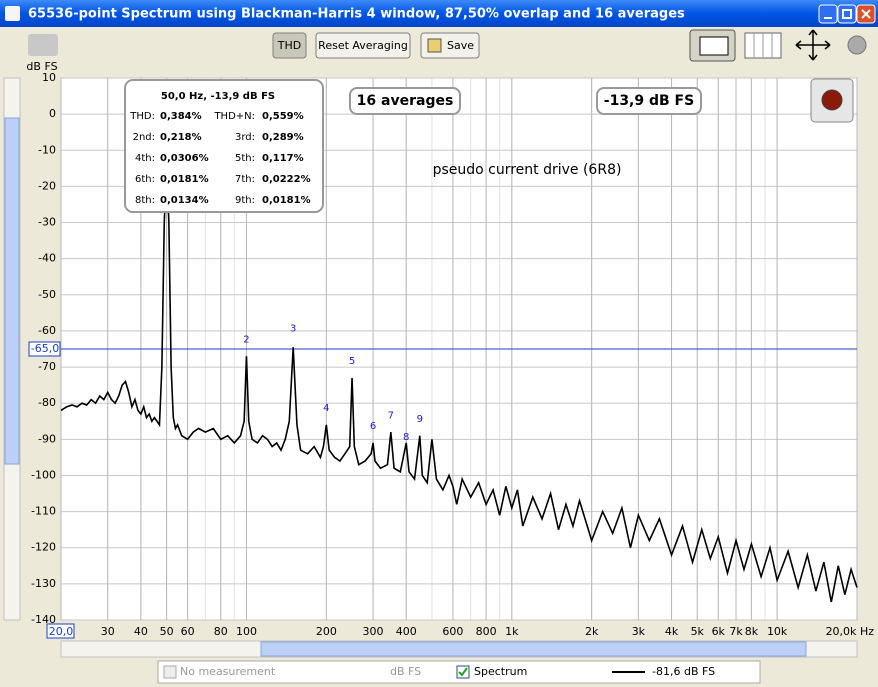 The image size is (878, 687). What do you see at coordinates (639, 631) in the screenshot?
I see `x-tick-label: 3k` at bounding box center [639, 631].